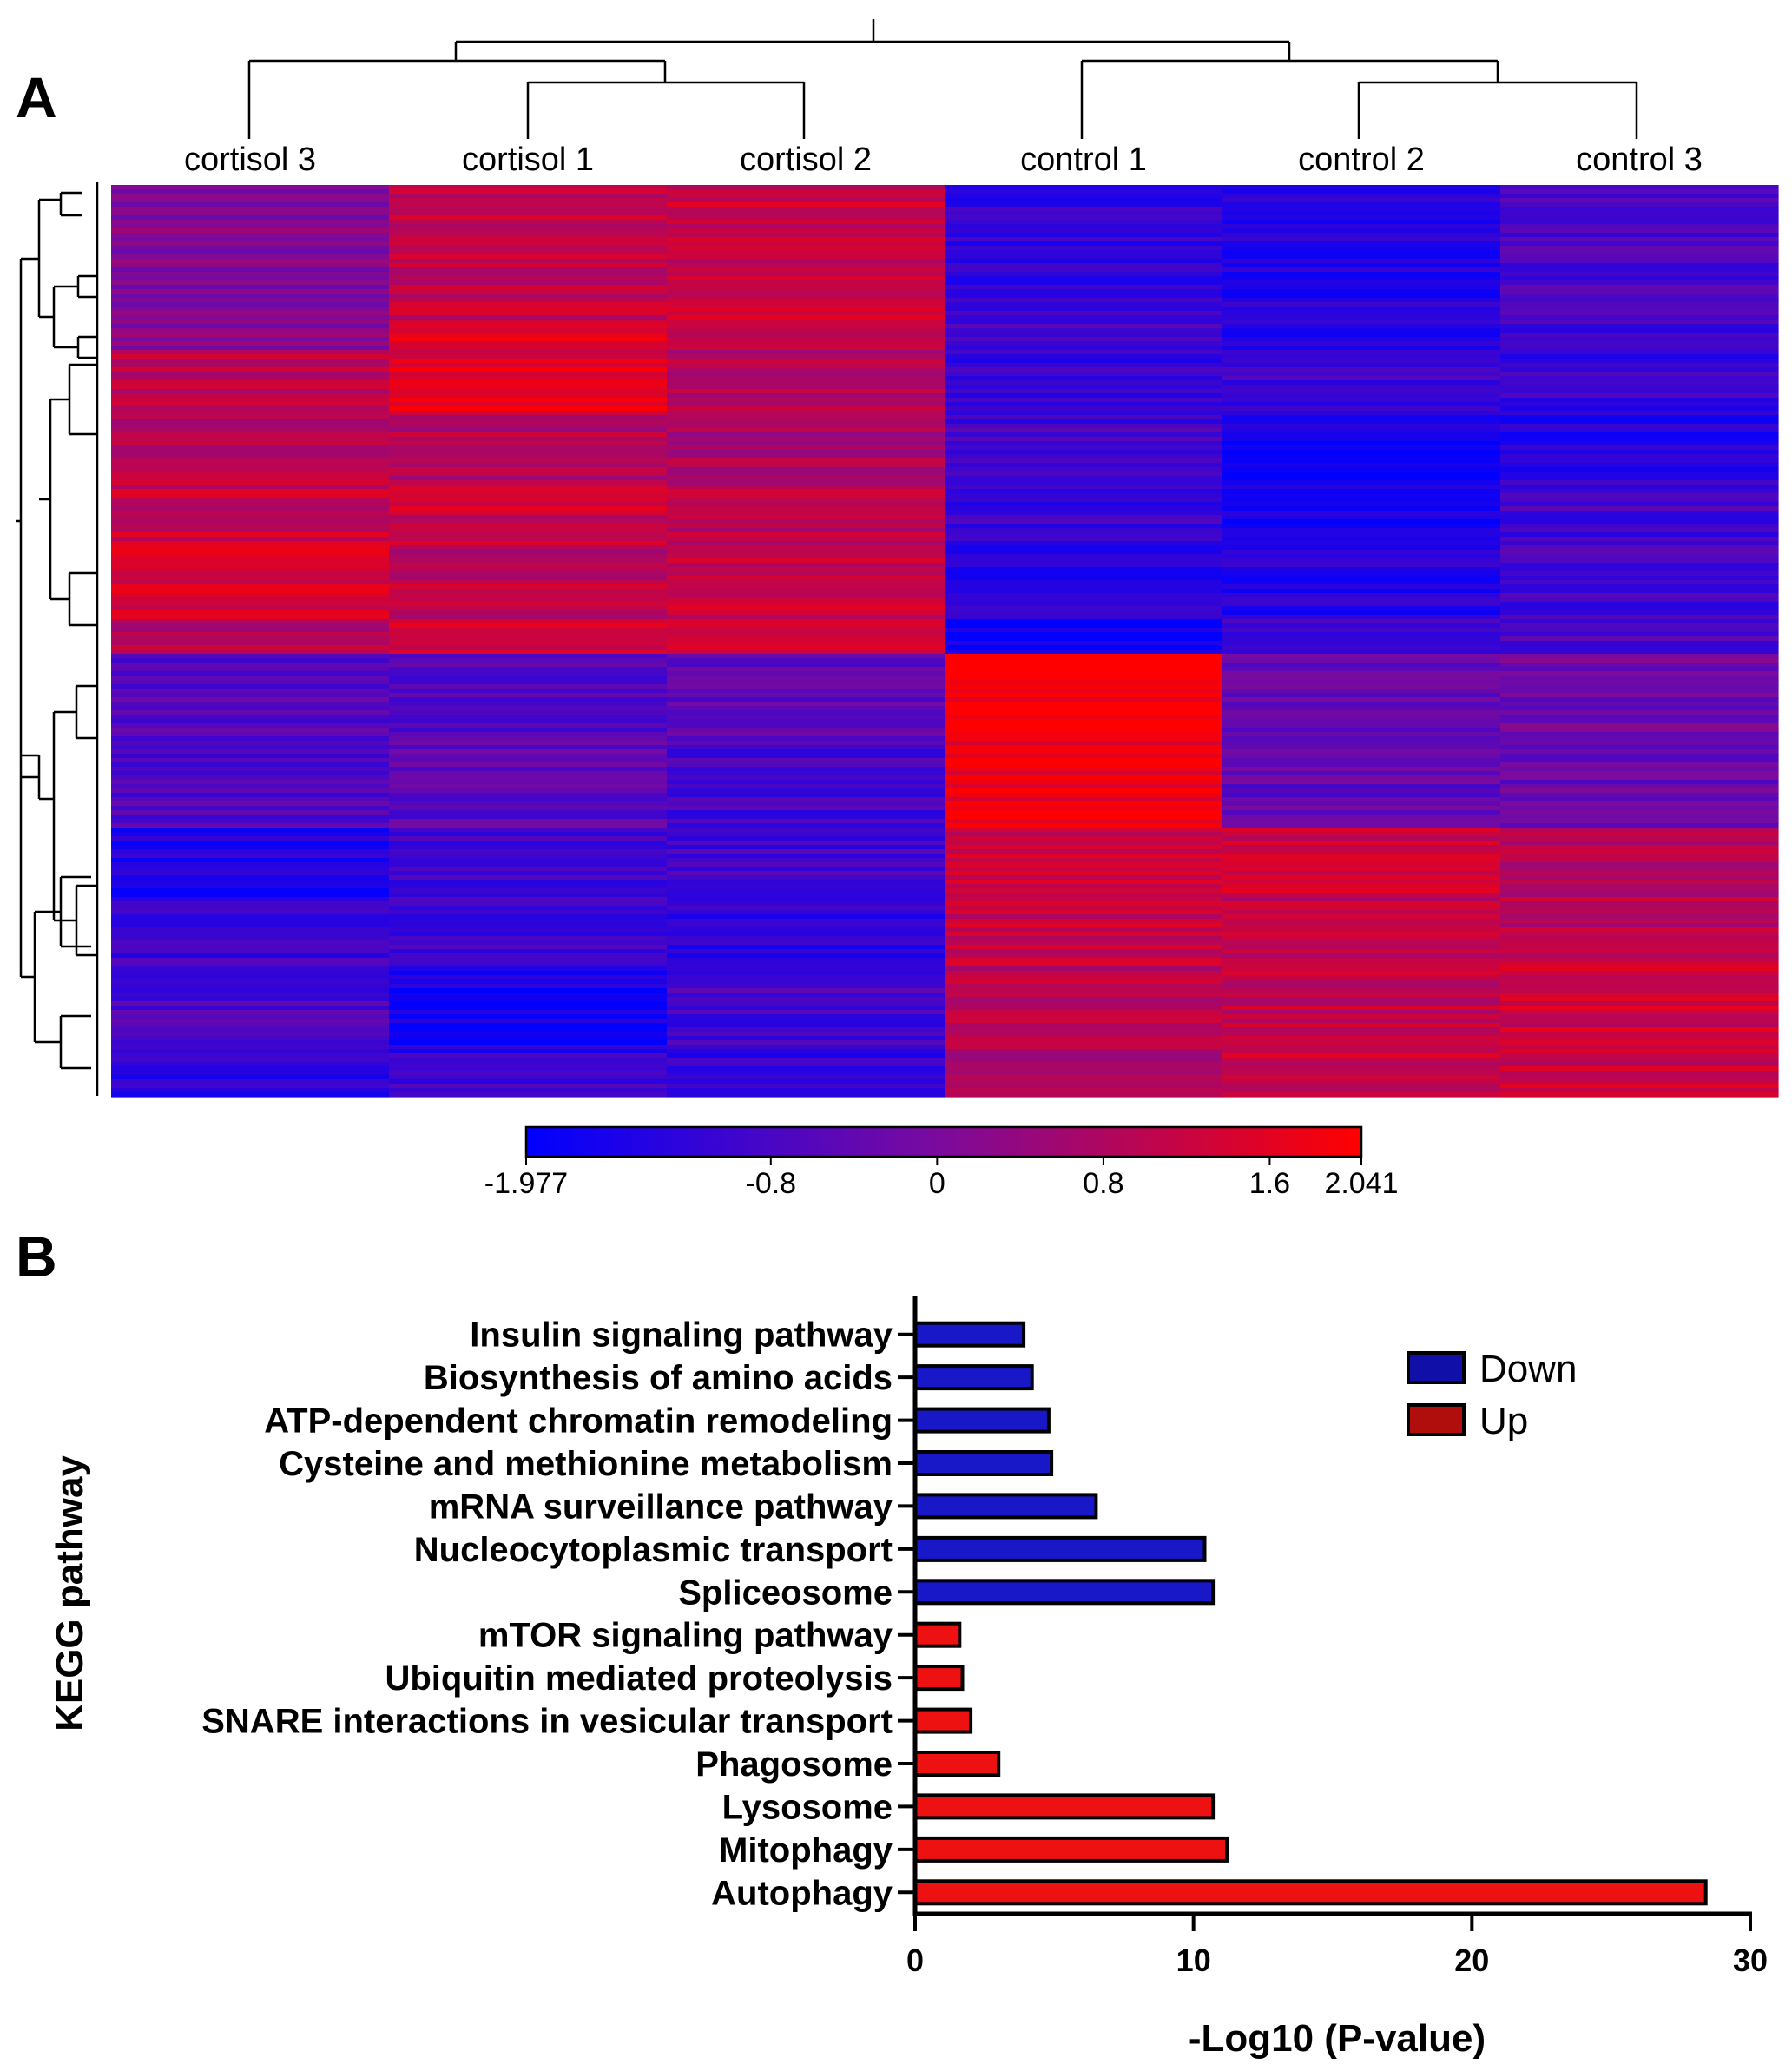 This screenshot has height=2071, width=1792. Describe the element at coordinates (578, 1421) in the screenshot. I see `y-tick-label: ATP-dependent chromatin remodeling` at that location.